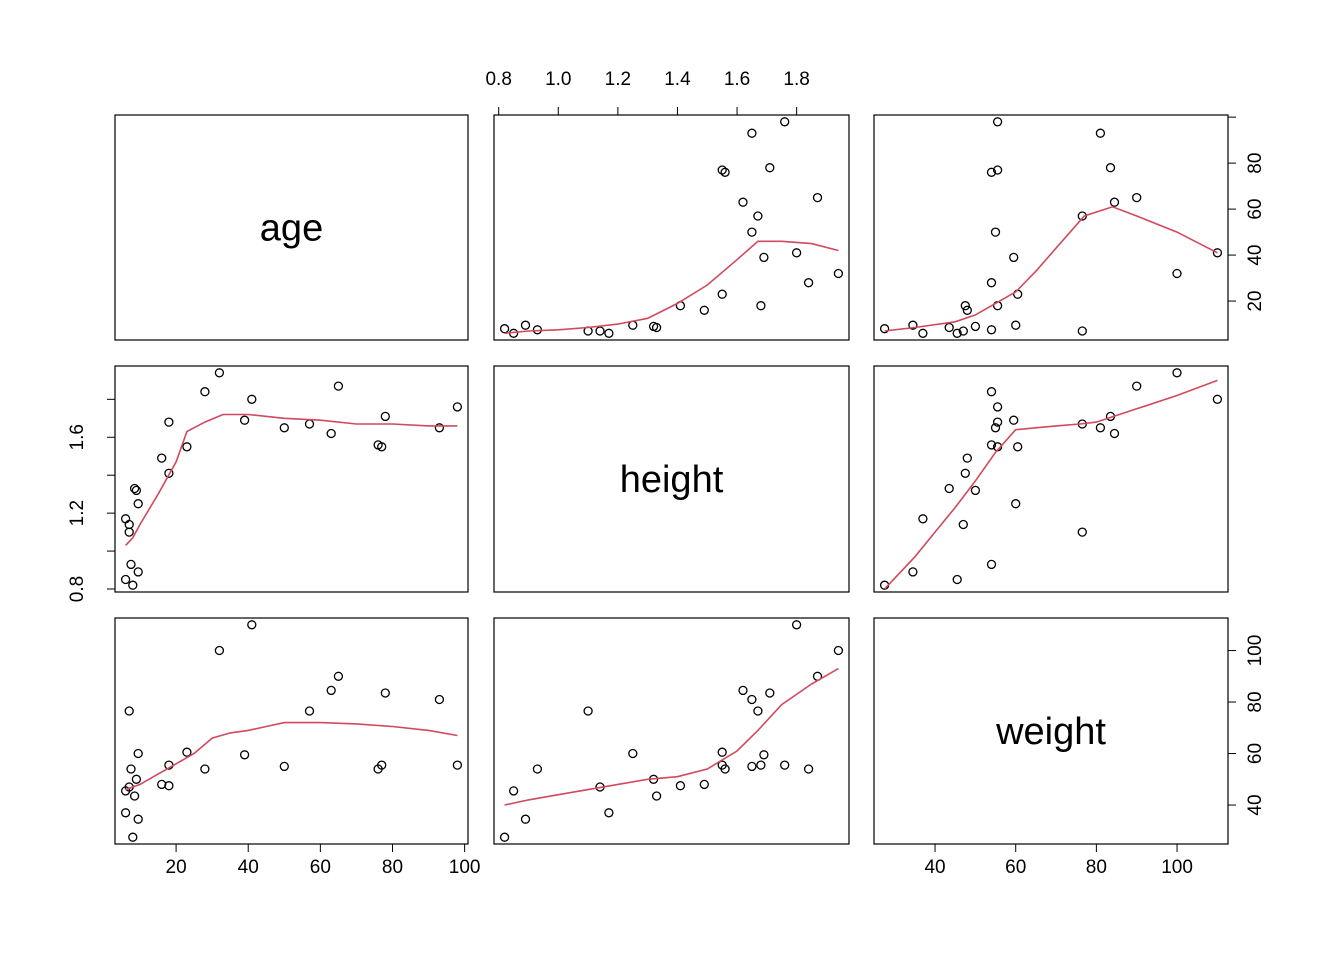  I want to click on tick-label: 1.8, so click(796, 79).